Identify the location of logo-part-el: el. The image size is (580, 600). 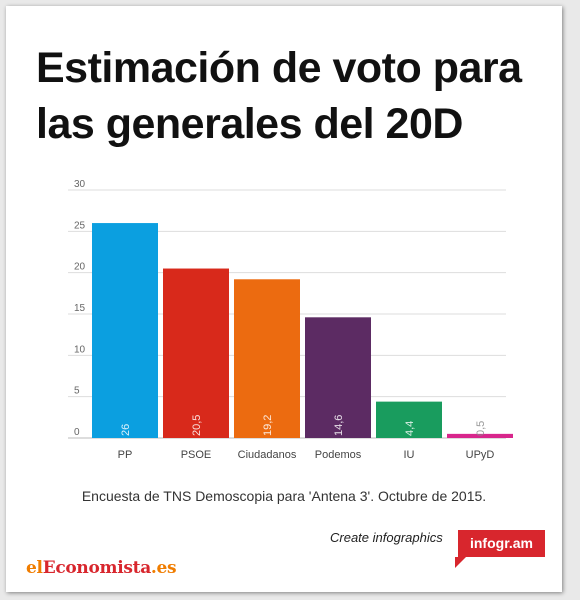
(34, 568).